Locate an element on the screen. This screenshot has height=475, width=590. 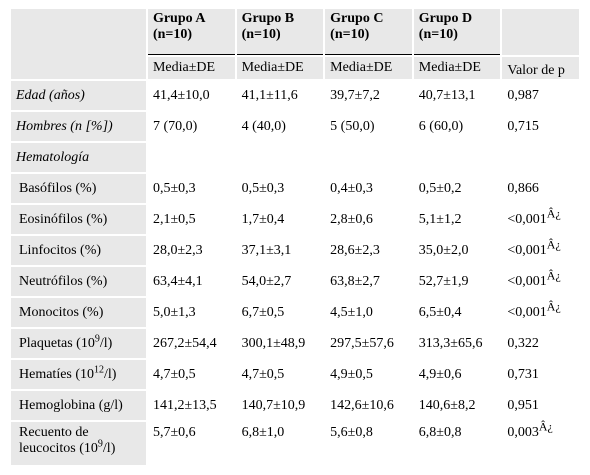
p-value: 0,951 is located at coordinates (540, 405).